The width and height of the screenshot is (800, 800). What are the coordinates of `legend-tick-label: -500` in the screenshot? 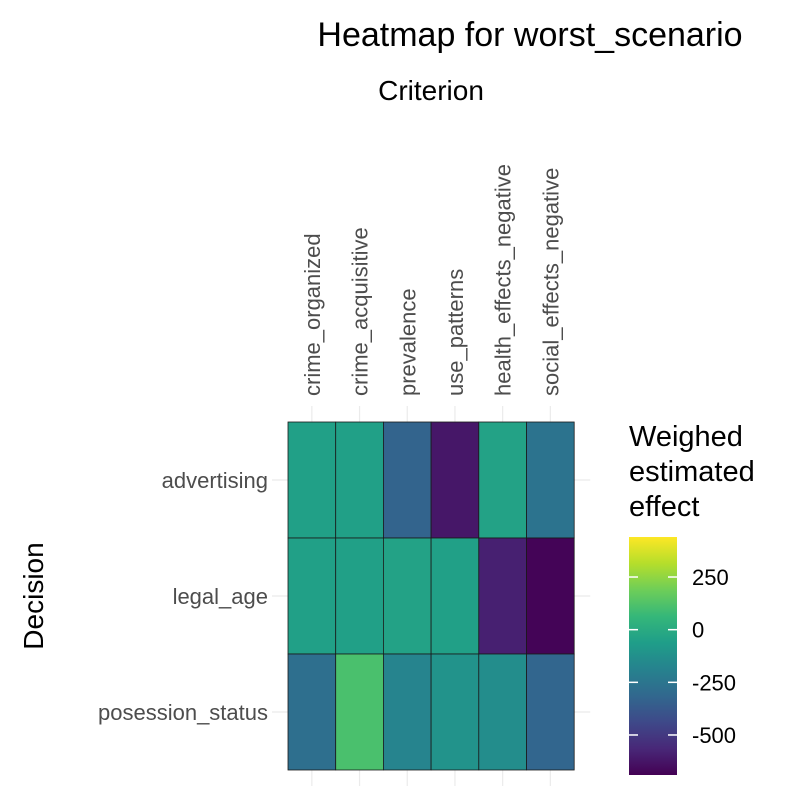 It's located at (714, 735).